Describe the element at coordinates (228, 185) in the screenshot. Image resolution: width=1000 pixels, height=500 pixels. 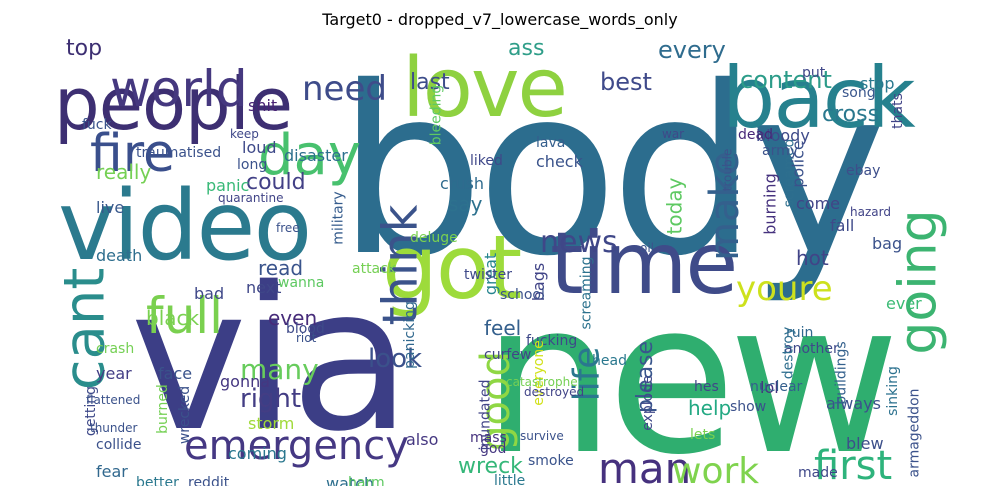
I see `word-panic: panic` at that location.